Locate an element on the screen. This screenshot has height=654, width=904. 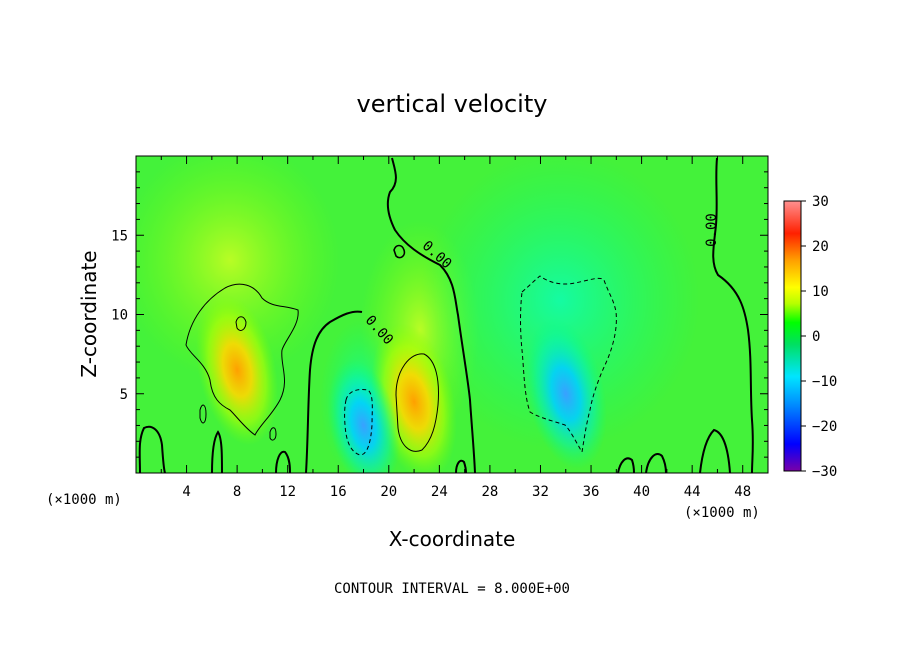
x-tick-label: 40 is located at coordinates (641, 492).